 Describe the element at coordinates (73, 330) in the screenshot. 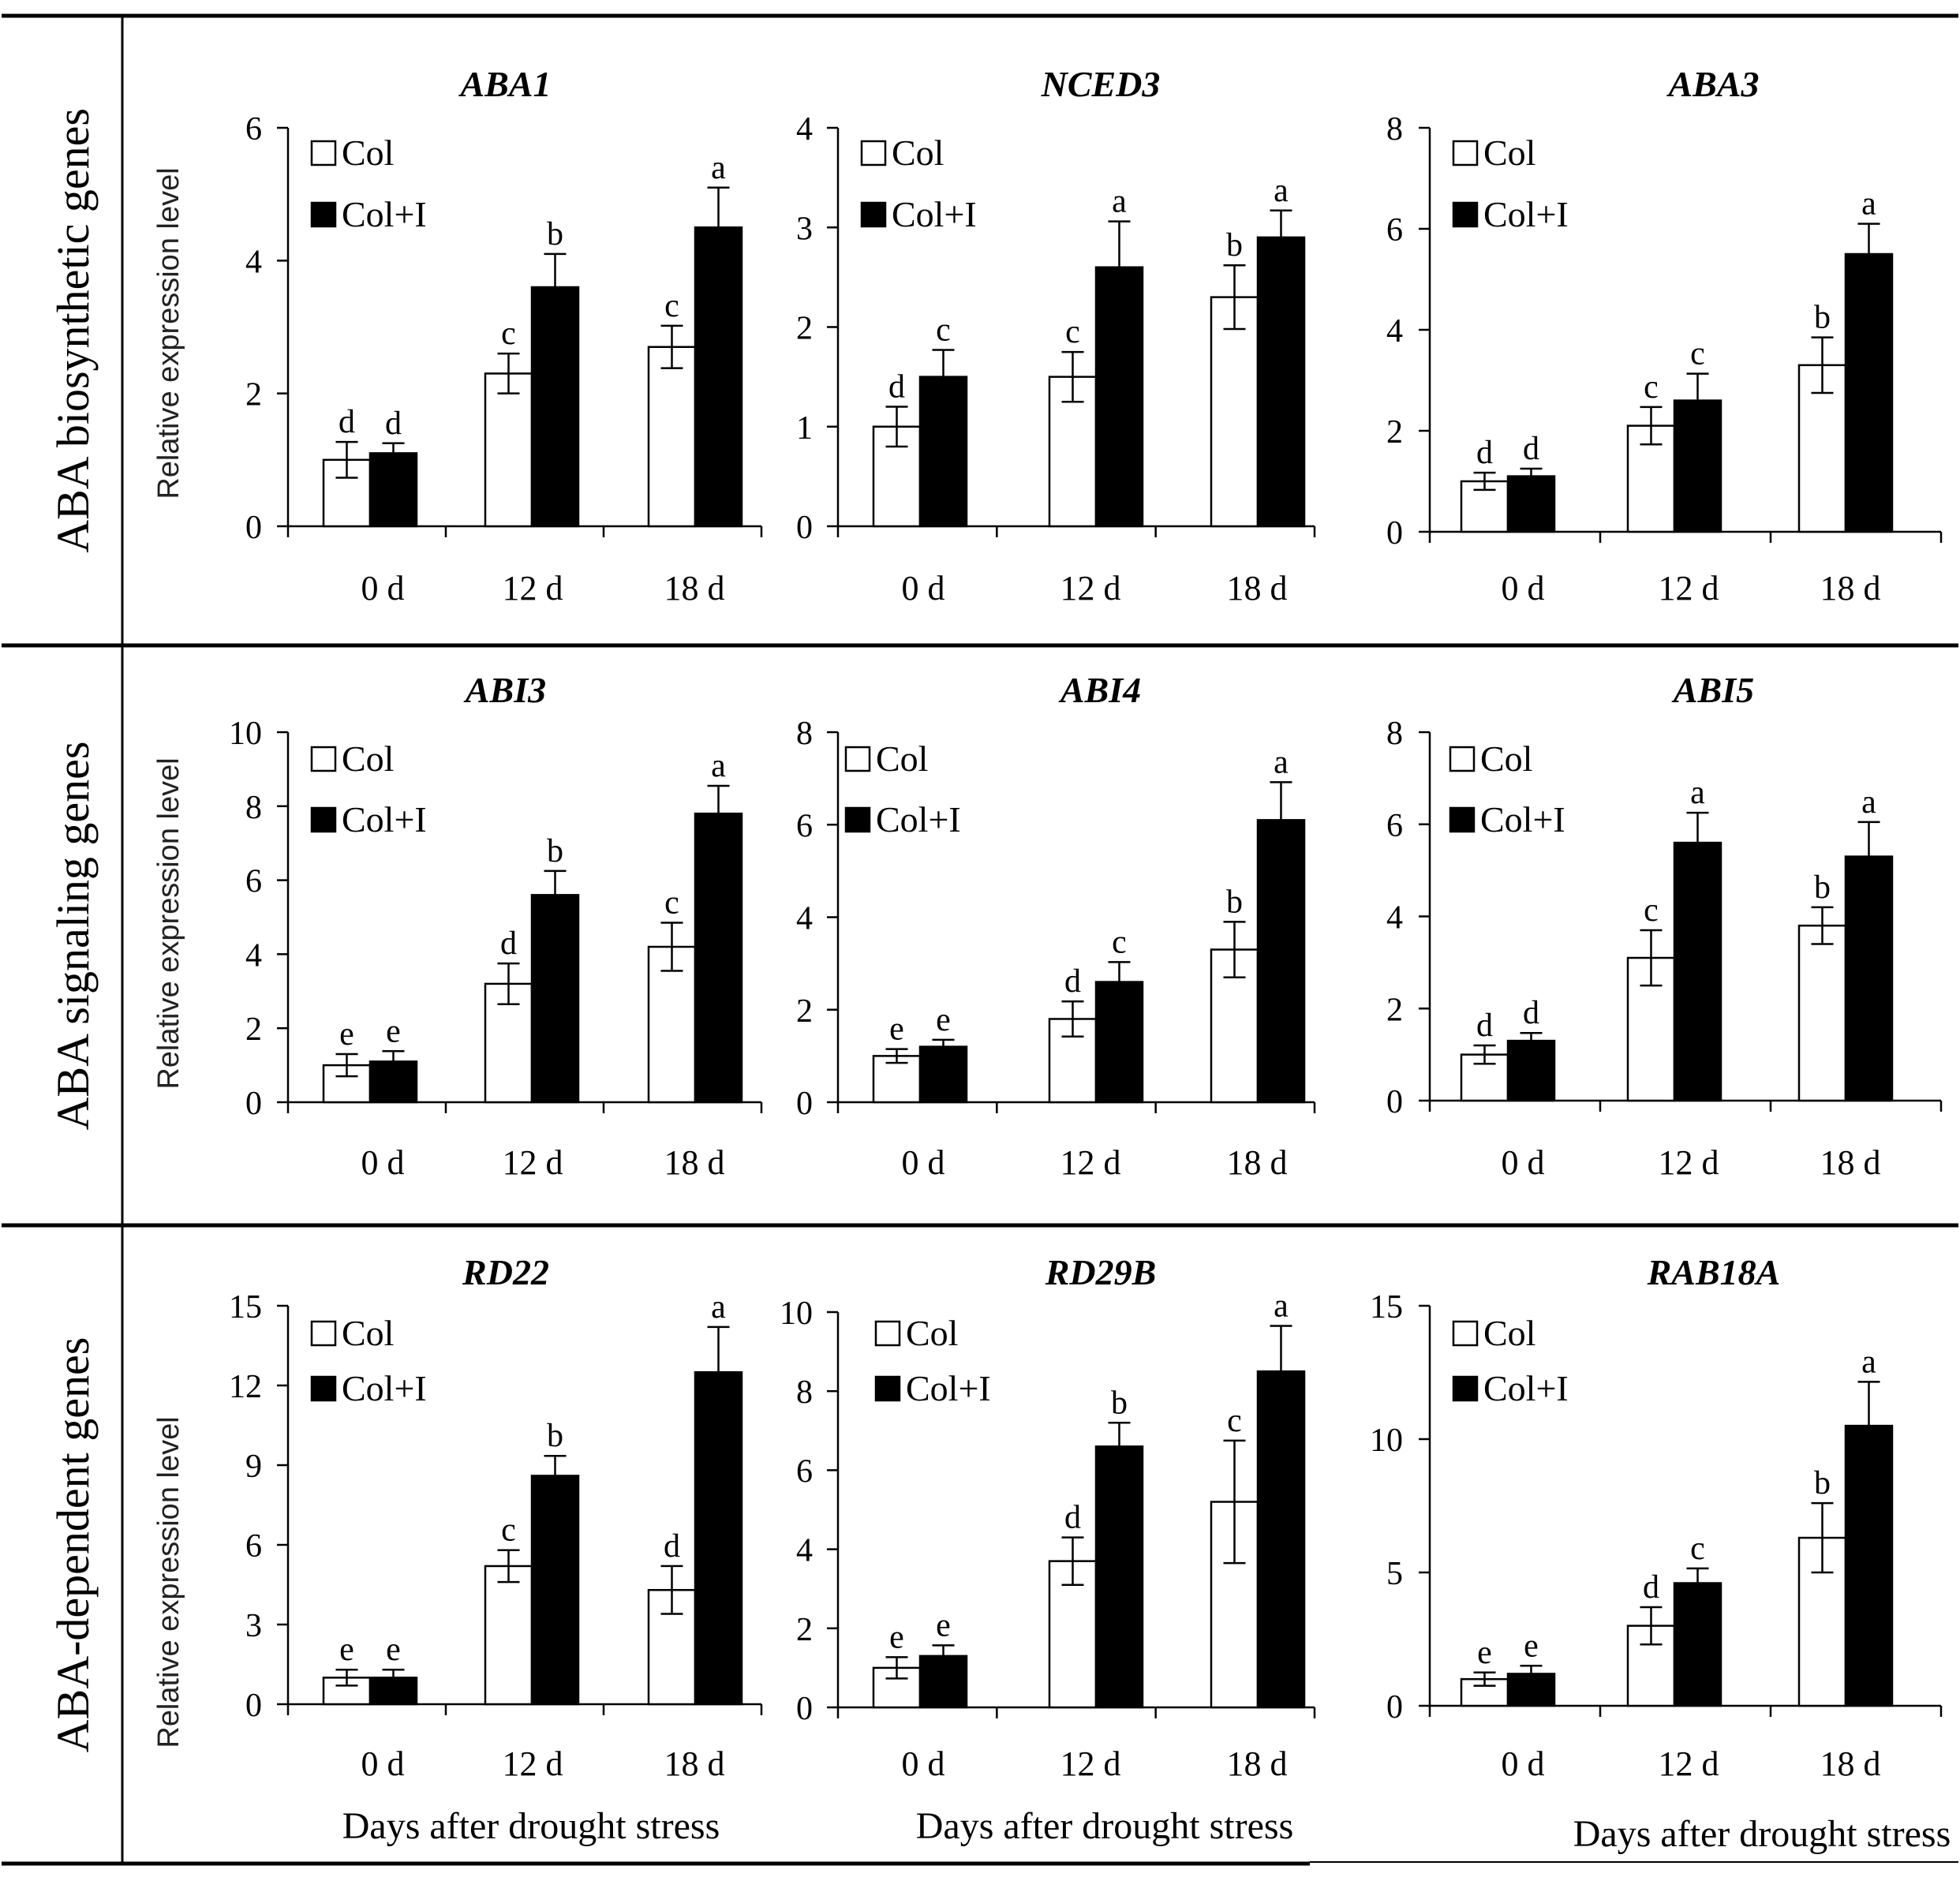

I see `row-label: ABA biosynthetic genes` at that location.